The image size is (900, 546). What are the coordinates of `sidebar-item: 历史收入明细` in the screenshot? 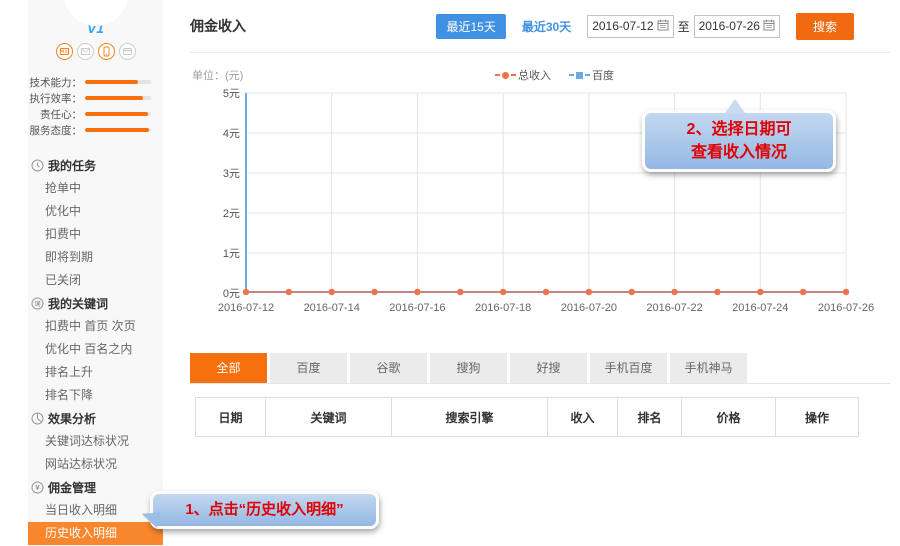 It's located at (95, 533).